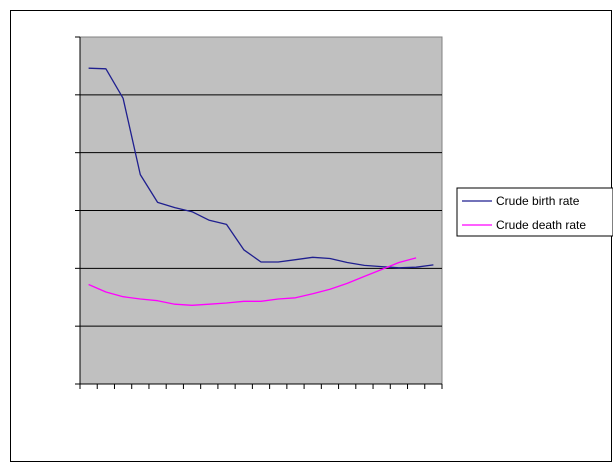  What do you see at coordinates (538, 201) in the screenshot?
I see `legend-label-birth: Crude birth rate` at bounding box center [538, 201].